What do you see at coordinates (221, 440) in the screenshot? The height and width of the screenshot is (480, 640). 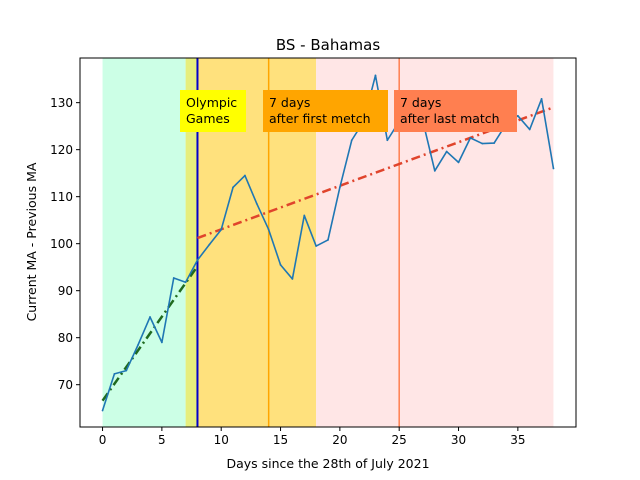 I see `x-tick-label: 10` at bounding box center [221, 440].